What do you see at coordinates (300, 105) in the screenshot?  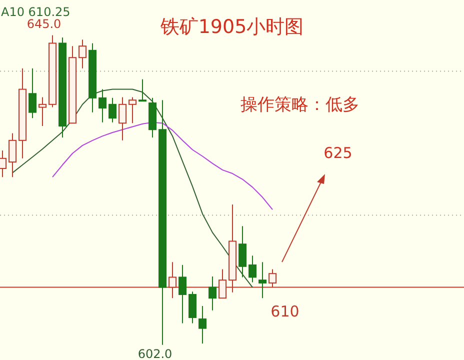 I see `annotation: 操作策略：低多` at bounding box center [300, 105].